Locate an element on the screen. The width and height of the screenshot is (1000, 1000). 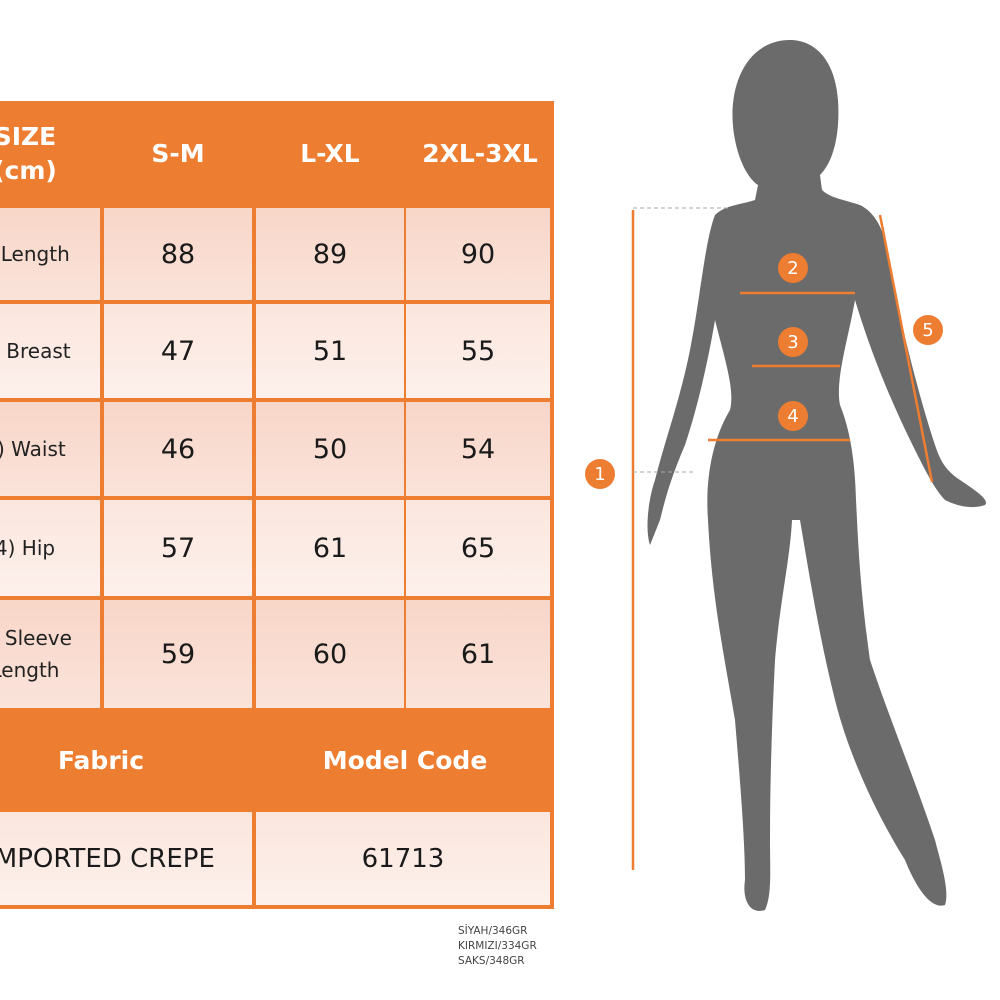
row-label: 5) Sleeve Length is located at coordinates (50, 654).